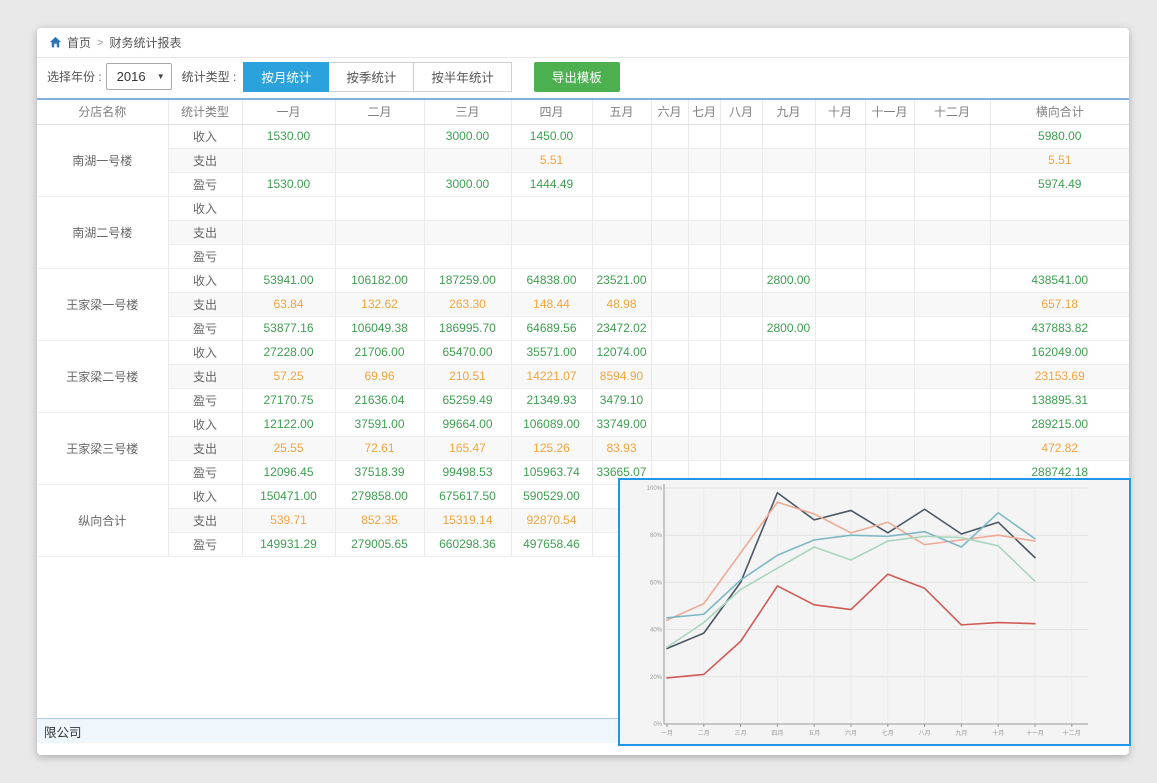 Image resolution: width=1157 pixels, height=783 pixels. What do you see at coordinates (462, 76) in the screenshot?
I see `stat-type-button-2: 按半年统计` at bounding box center [462, 76].